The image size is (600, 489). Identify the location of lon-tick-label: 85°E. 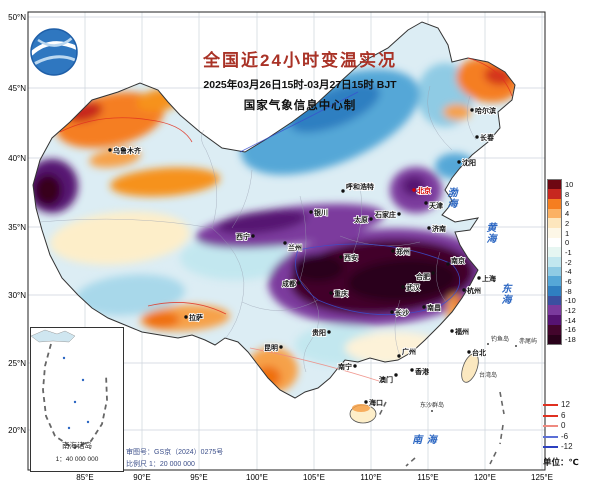
(84, 477).